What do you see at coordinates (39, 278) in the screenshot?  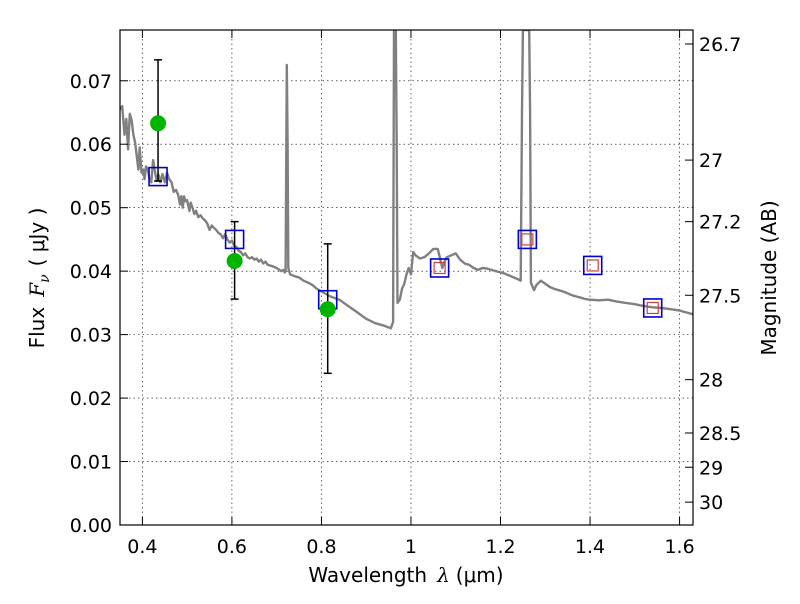 I see `y-axis-label: FluxFν( μJy )` at bounding box center [39, 278].